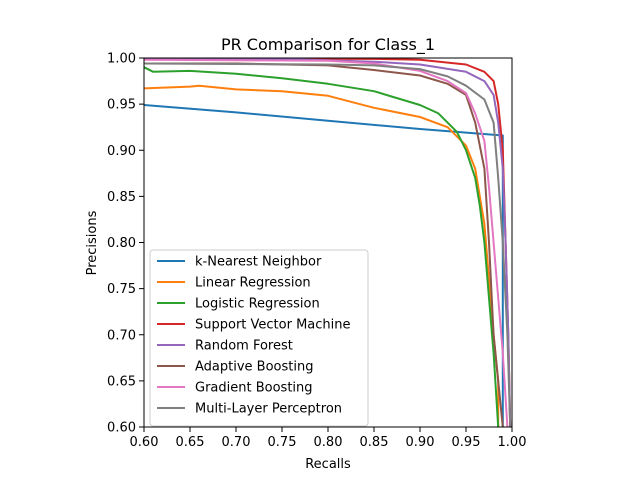  What do you see at coordinates (254, 367) in the screenshot?
I see `legend-label: Adaptive Boosting` at bounding box center [254, 367].